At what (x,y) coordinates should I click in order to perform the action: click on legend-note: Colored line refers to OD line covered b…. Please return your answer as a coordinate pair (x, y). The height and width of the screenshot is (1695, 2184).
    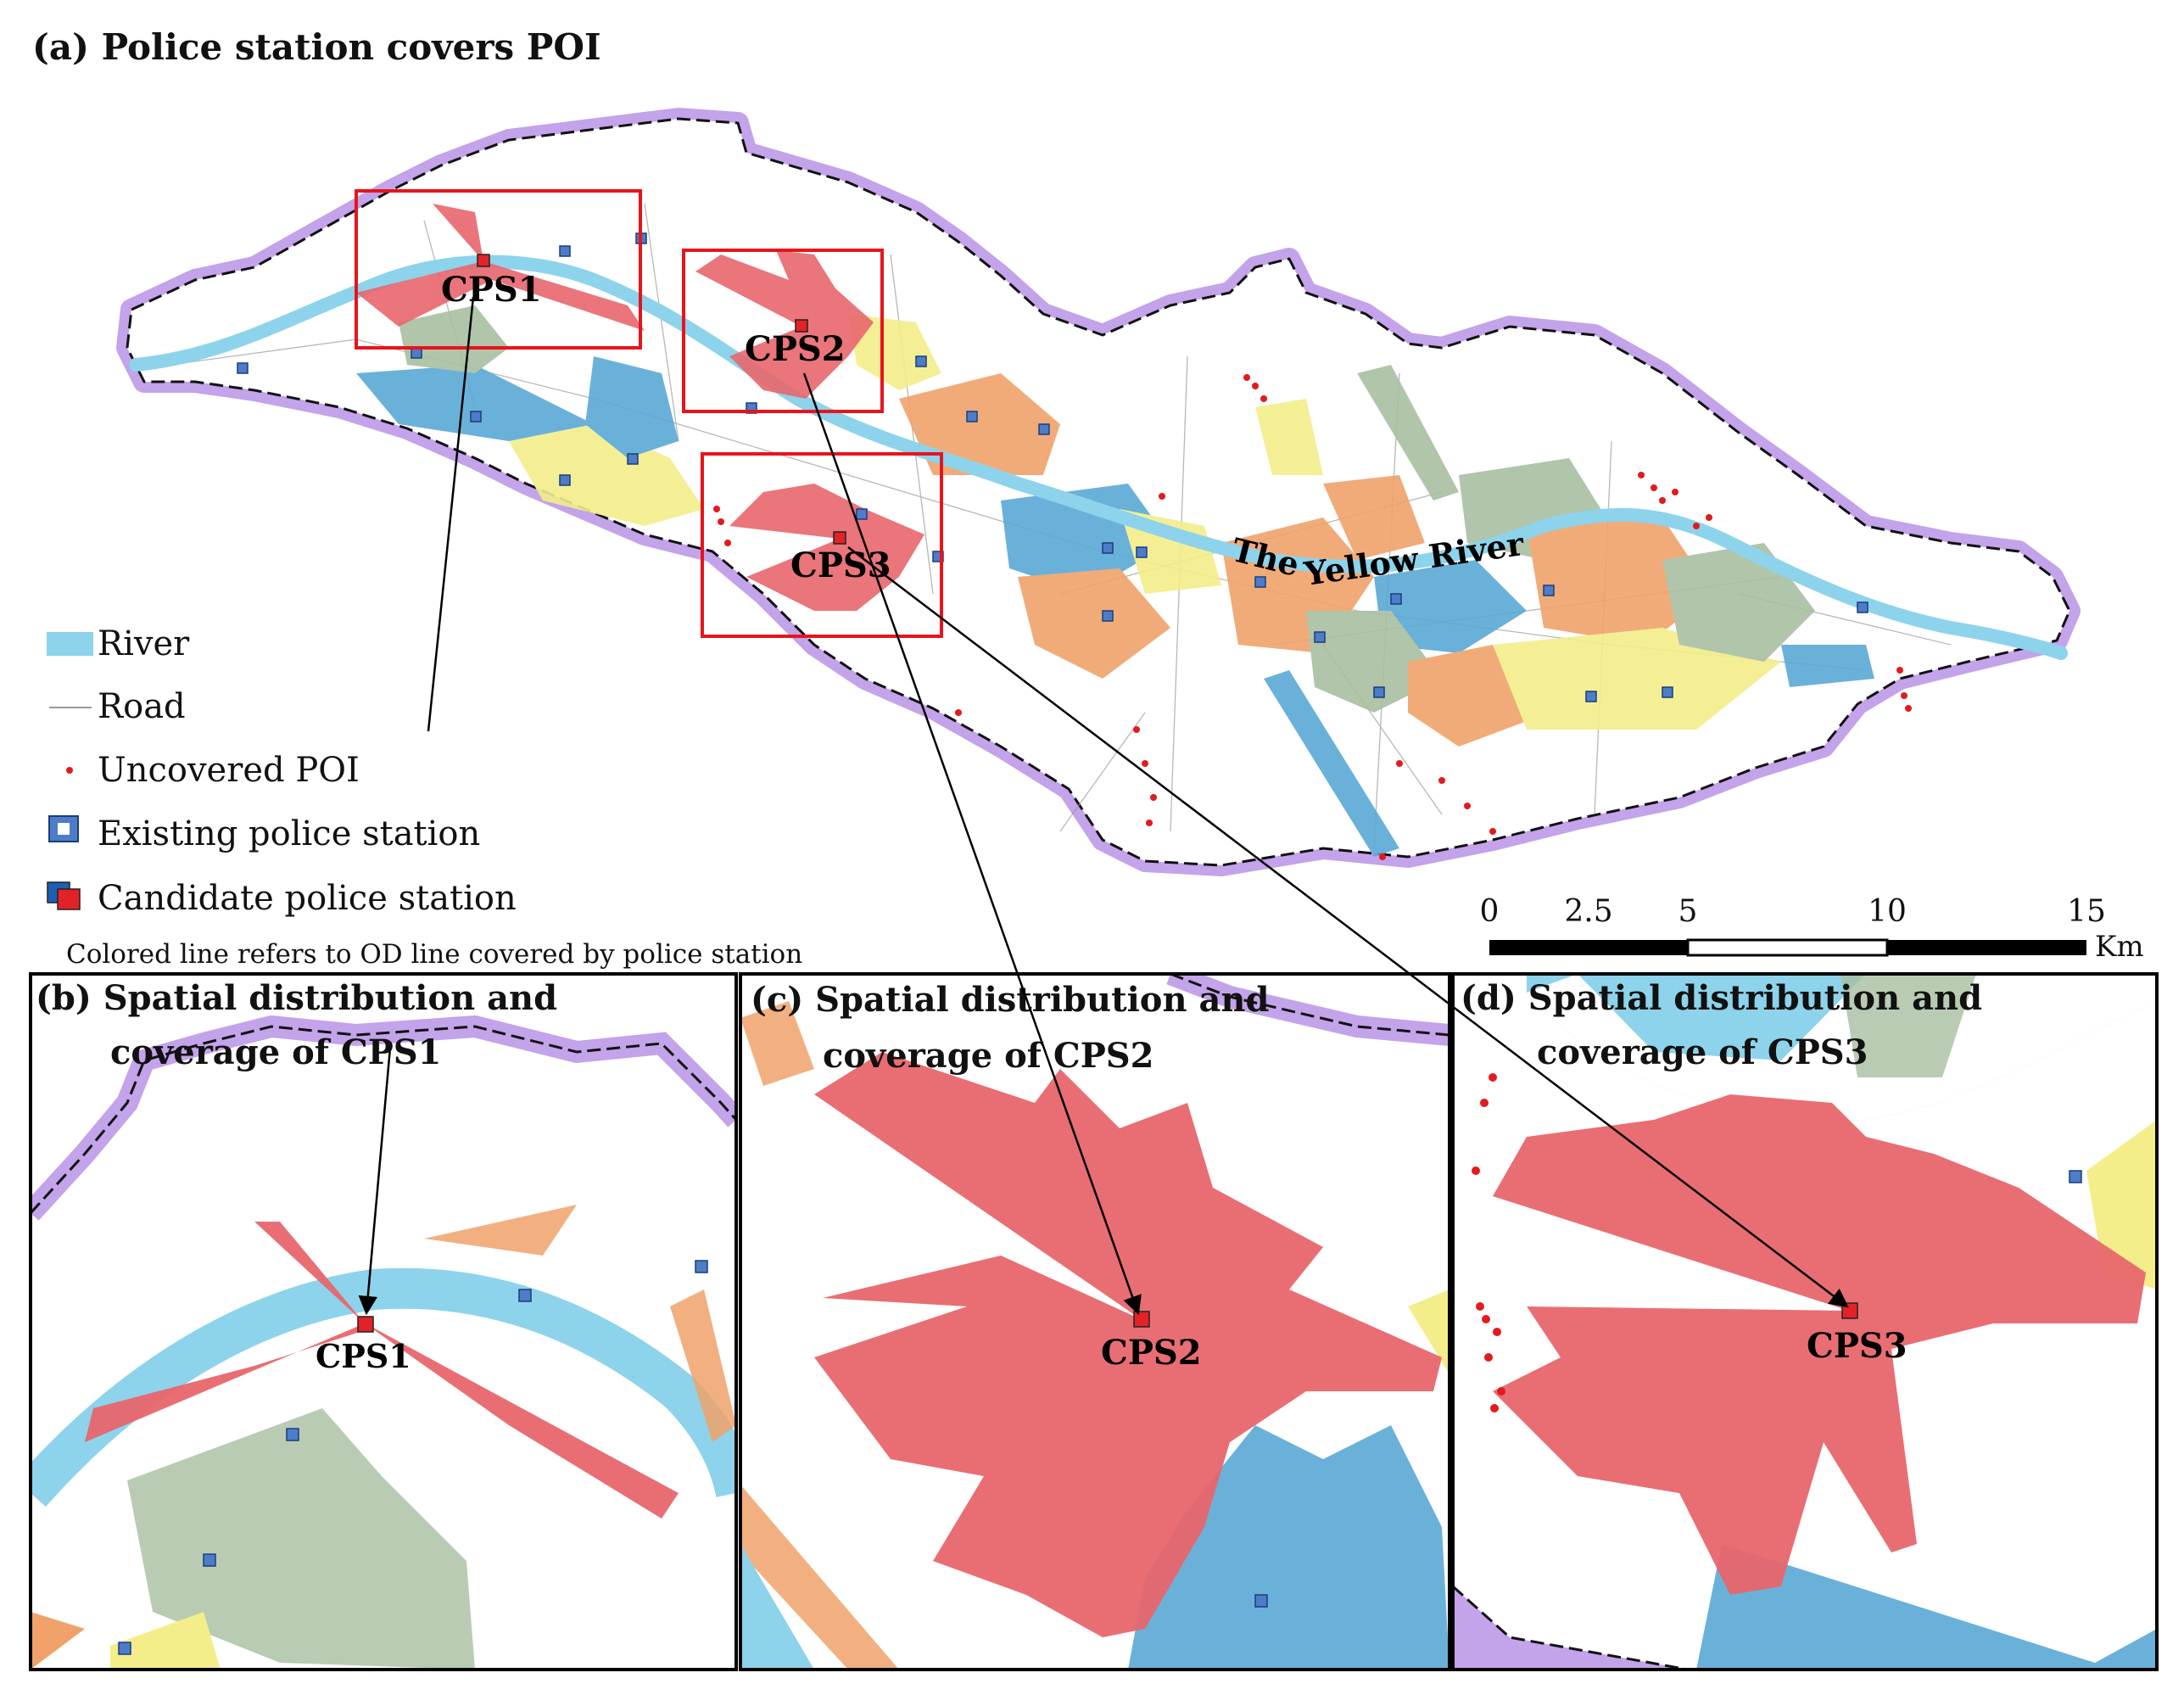
    Looking at the image, I should click on (434, 955).